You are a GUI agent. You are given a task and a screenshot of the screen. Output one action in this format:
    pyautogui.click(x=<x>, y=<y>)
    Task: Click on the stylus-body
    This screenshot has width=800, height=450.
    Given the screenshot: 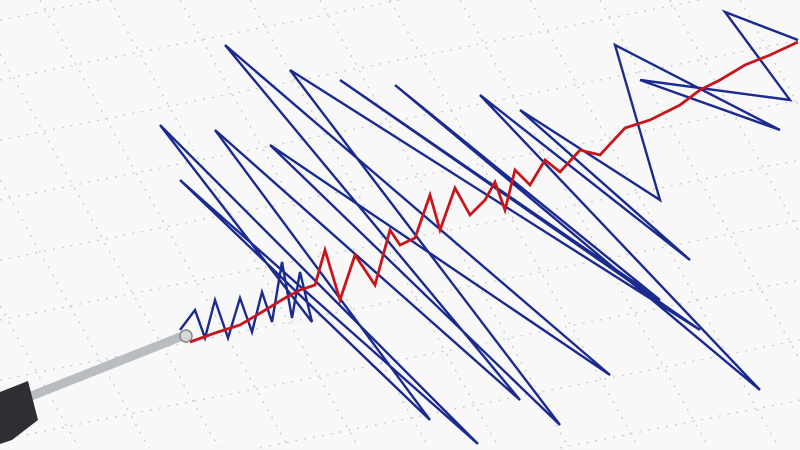 What is the action you would take?
    pyautogui.click(x=19, y=412)
    